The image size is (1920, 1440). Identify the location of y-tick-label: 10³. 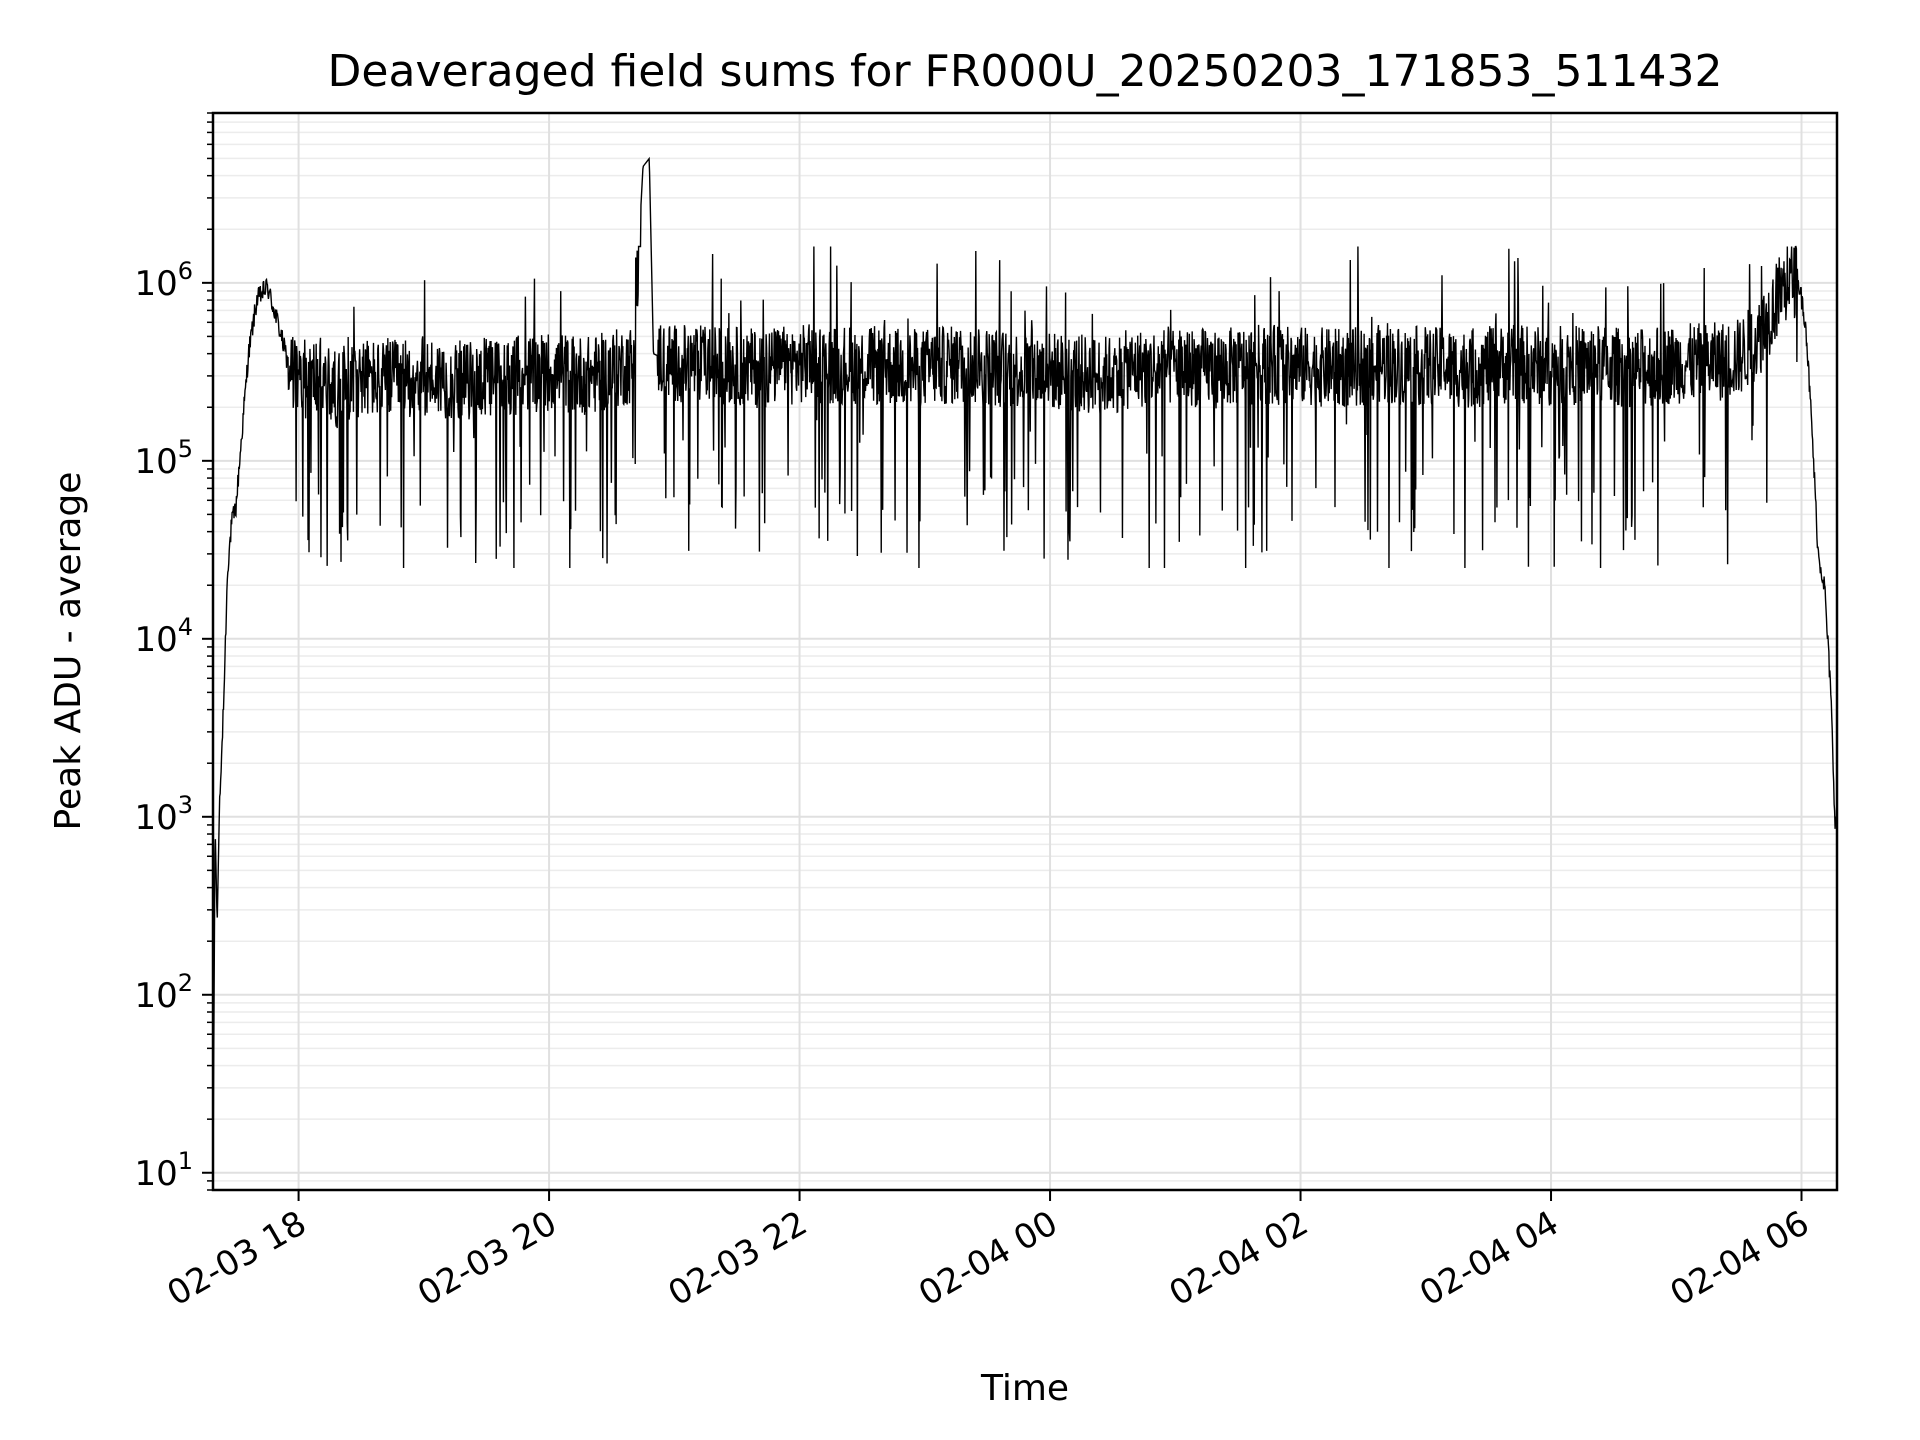
(163, 814).